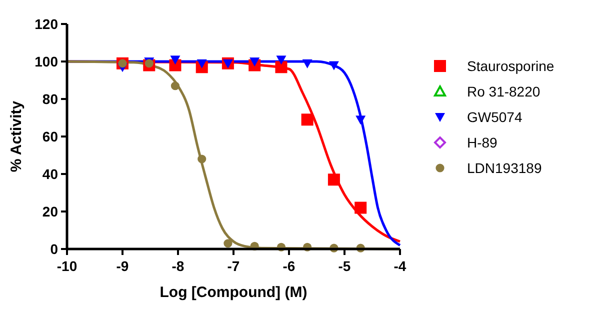 This screenshot has height=322, width=600. Describe the element at coordinates (178, 266) in the screenshot. I see `x-tick-label: -8` at that location.